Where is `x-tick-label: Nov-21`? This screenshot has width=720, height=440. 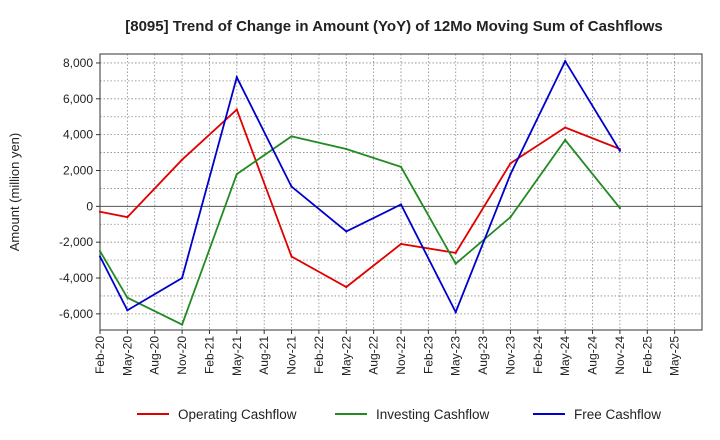
x-tick-label: Nov-21 is located at coordinates (292, 355).